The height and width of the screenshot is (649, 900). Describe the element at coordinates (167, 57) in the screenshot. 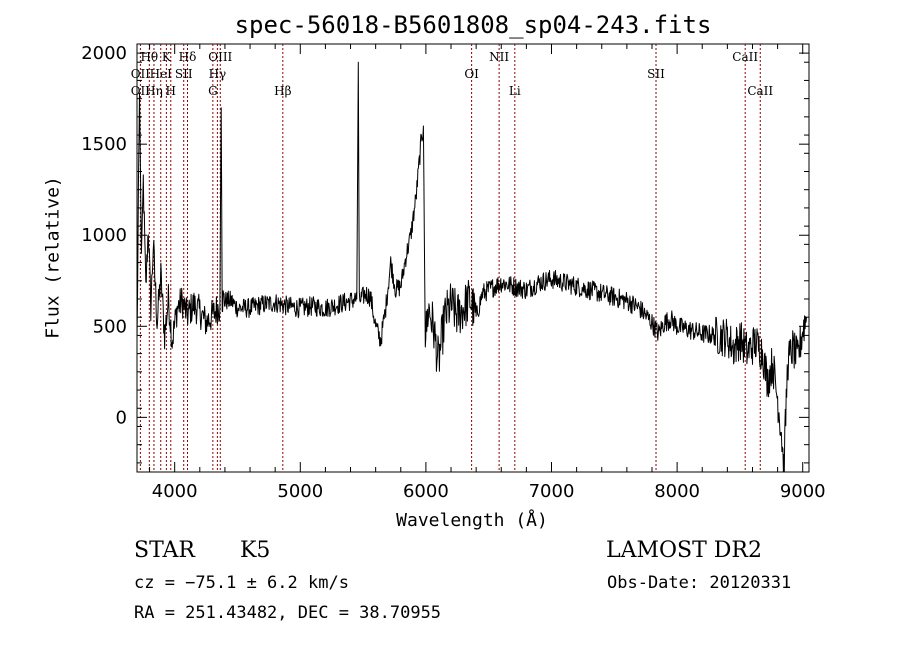

I see `spectral-line-label: K` at that location.